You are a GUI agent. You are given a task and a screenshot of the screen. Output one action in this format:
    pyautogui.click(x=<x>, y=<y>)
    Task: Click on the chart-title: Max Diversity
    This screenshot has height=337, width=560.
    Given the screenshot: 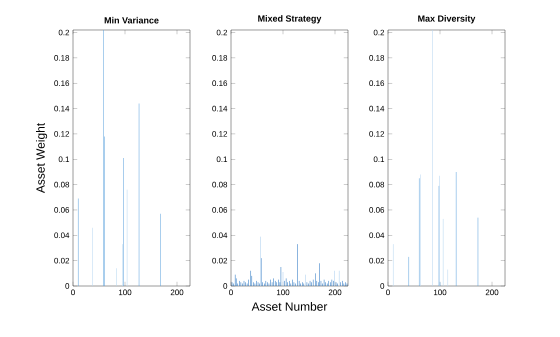 What is the action you would take?
    pyautogui.click(x=447, y=19)
    